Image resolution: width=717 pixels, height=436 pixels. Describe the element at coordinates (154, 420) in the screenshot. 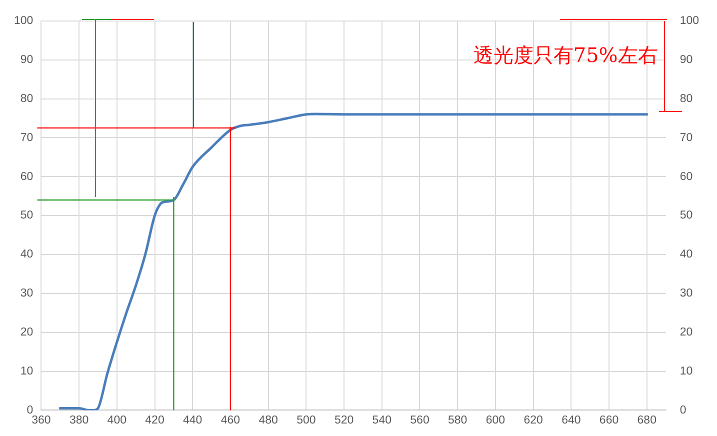

I see `x-tick-label: 420` at that location.